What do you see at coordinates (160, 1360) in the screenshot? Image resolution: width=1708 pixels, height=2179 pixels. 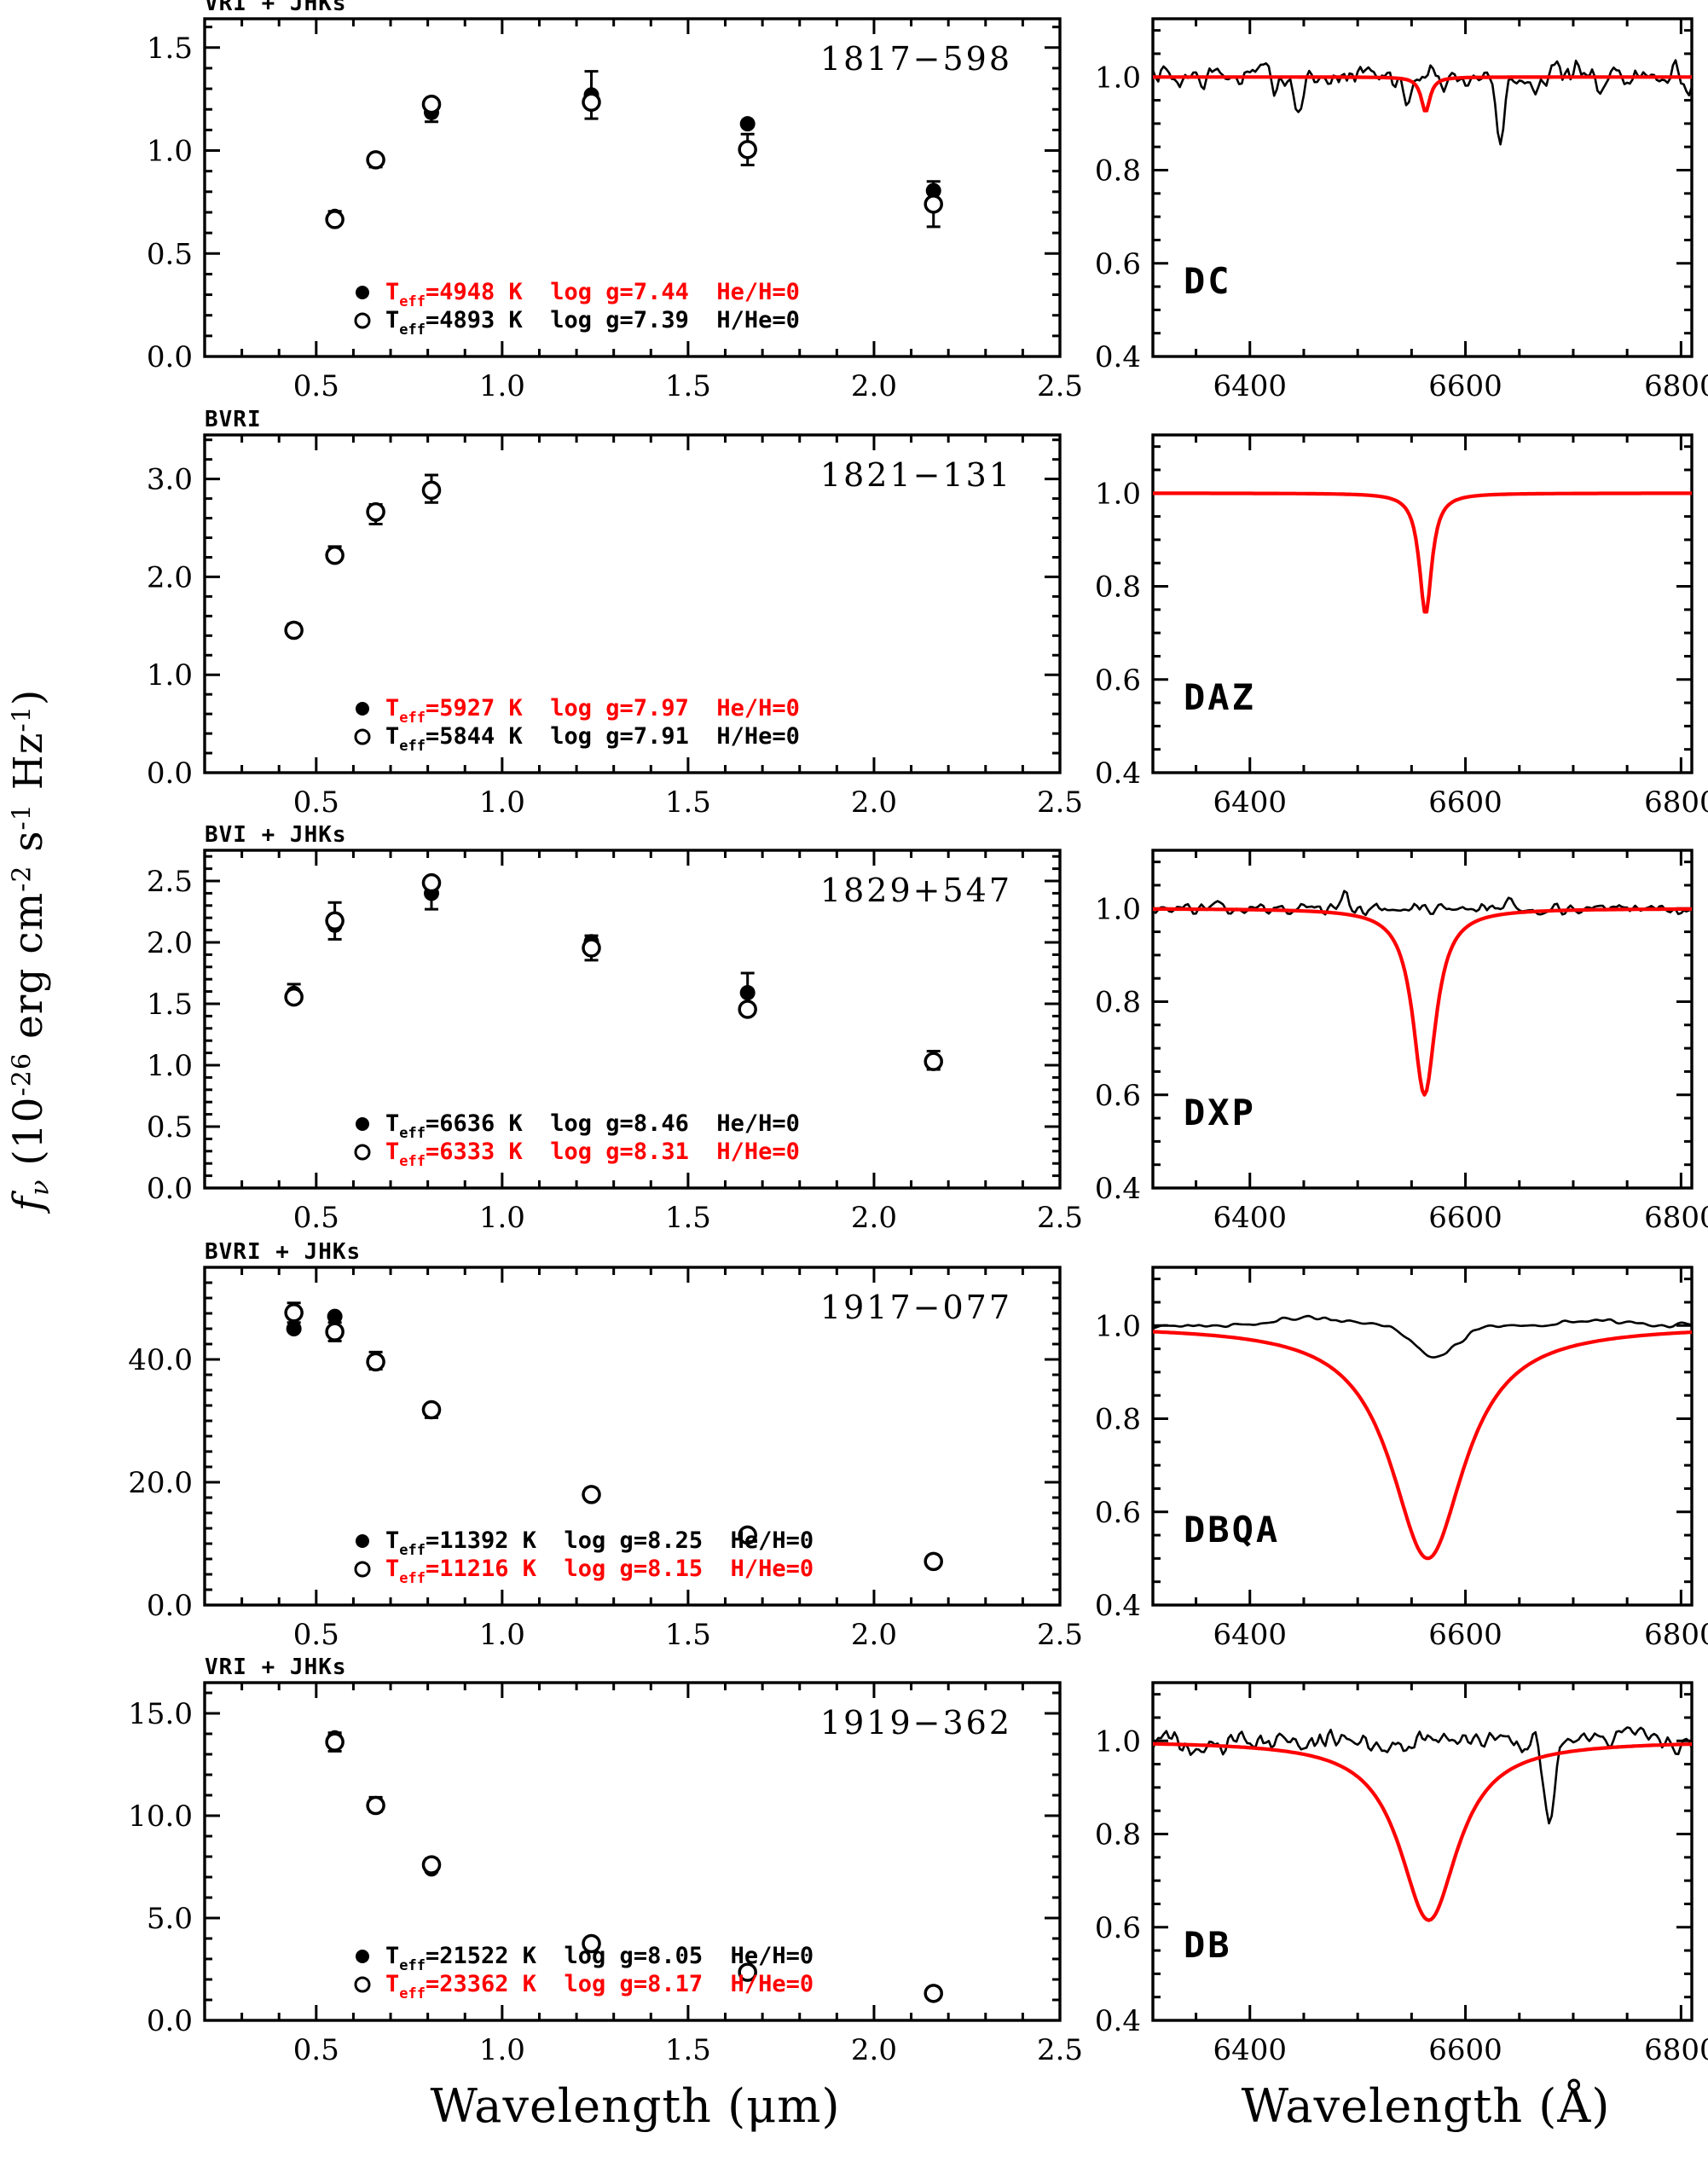 I see `y-tick-label: 40.0` at bounding box center [160, 1360].